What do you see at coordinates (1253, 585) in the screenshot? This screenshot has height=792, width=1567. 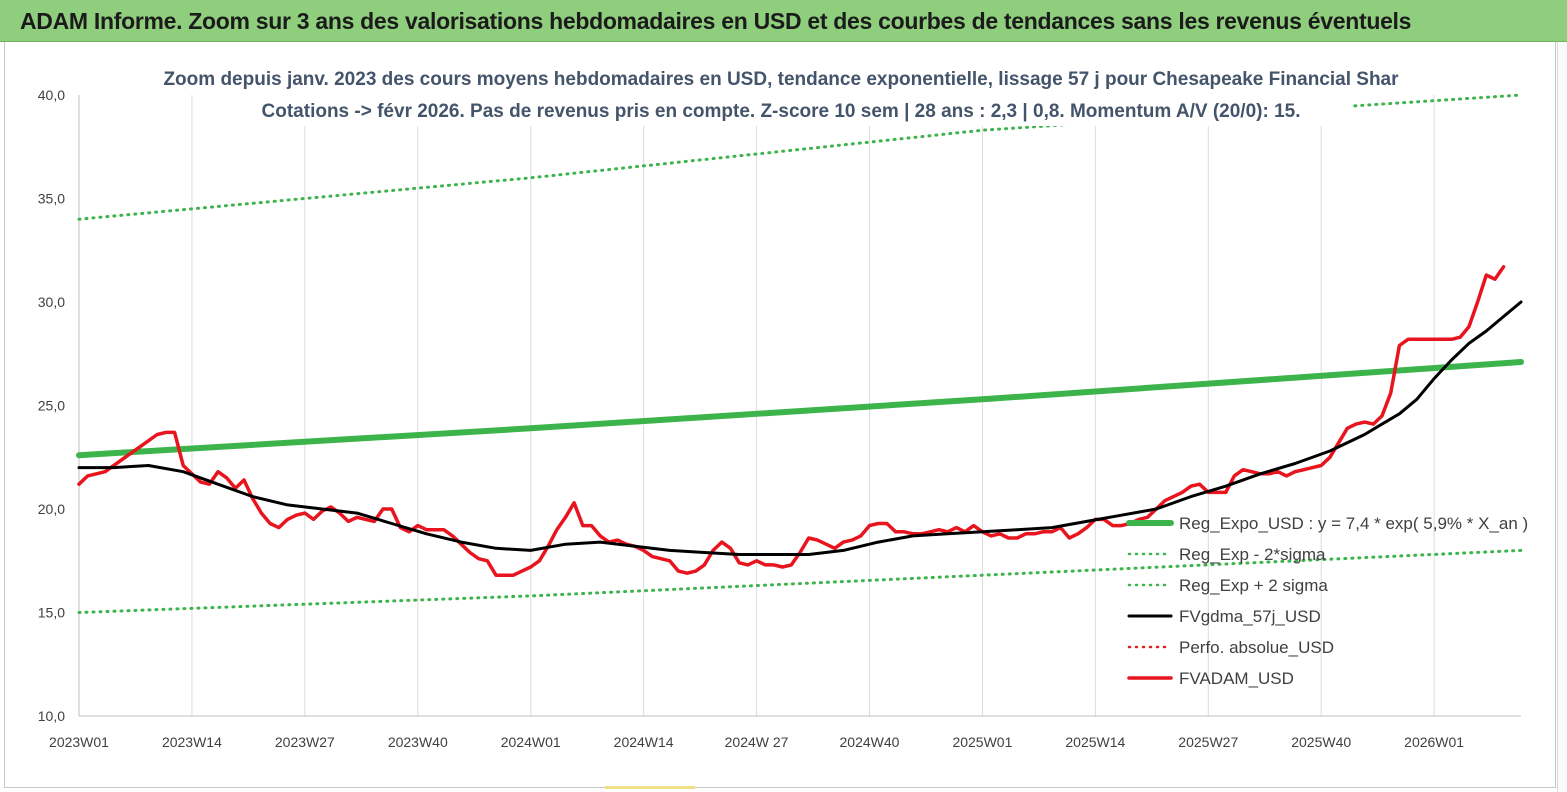 I see `legend-label: Reg_Exp + 2 sigma` at bounding box center [1253, 585].